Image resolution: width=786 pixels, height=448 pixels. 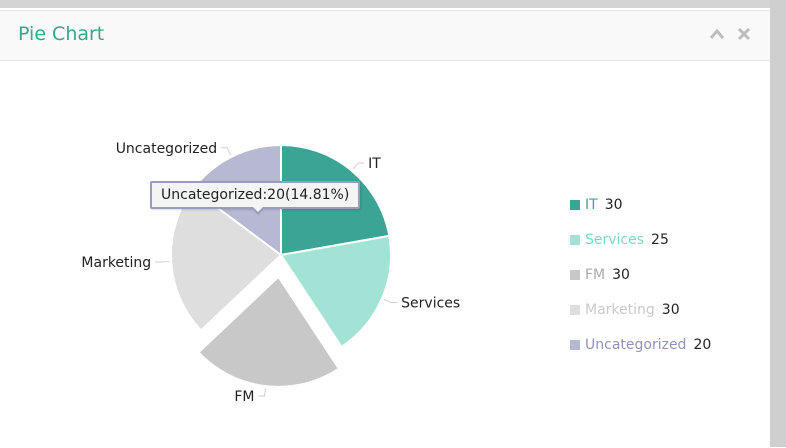 What do you see at coordinates (591, 205) in the screenshot?
I see `legend-label: IT` at bounding box center [591, 205].